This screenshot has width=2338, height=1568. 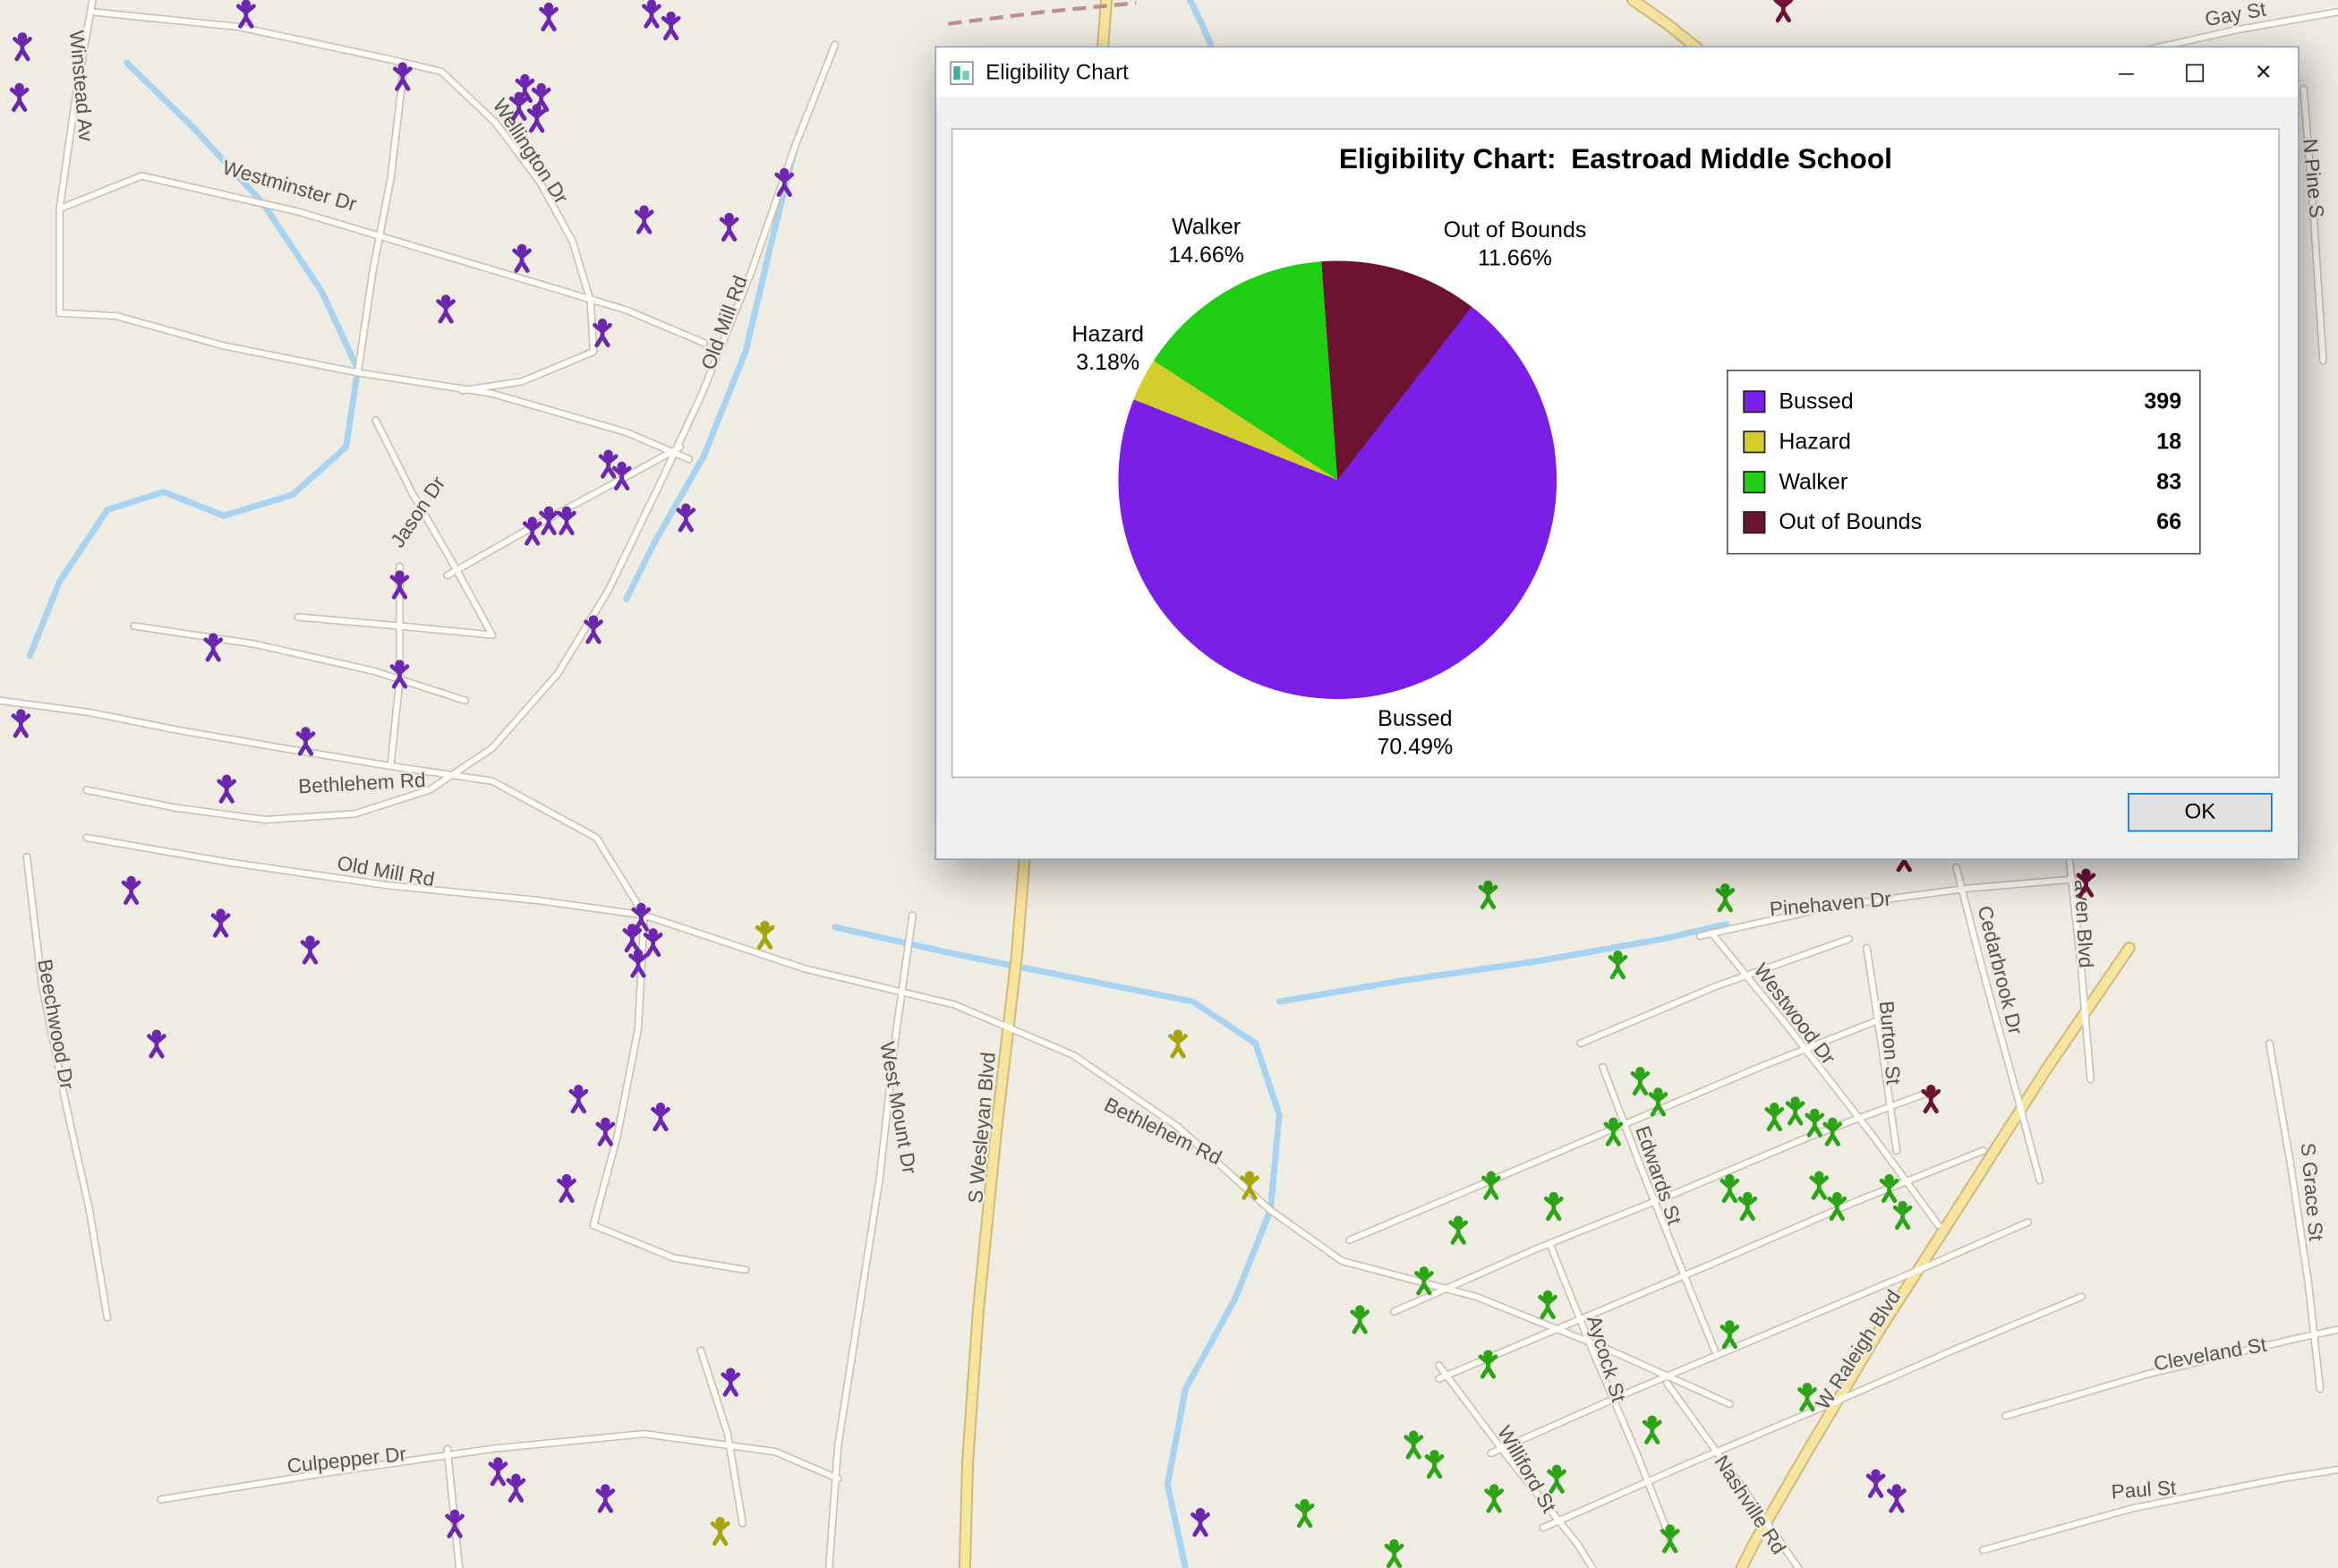 I want to click on legend-value: 399, so click(x=2163, y=401).